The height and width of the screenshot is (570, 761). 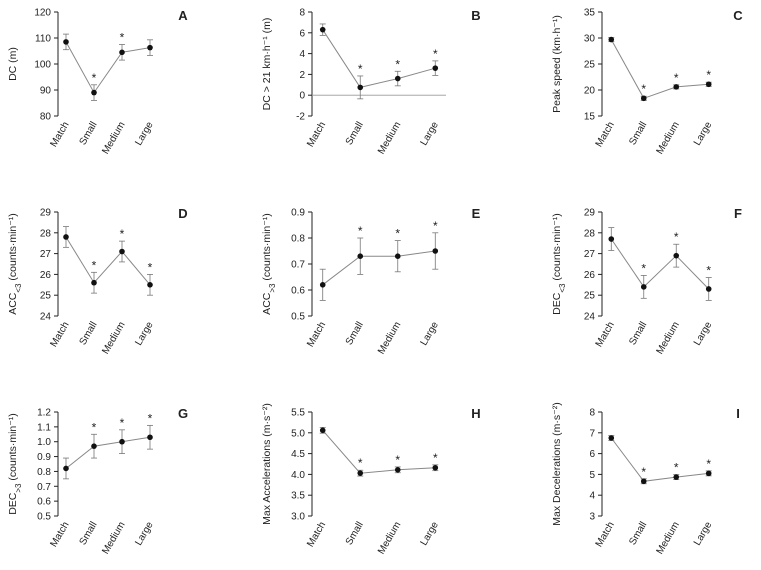 I want to click on y-tick-label: 20, so click(x=590, y=91).